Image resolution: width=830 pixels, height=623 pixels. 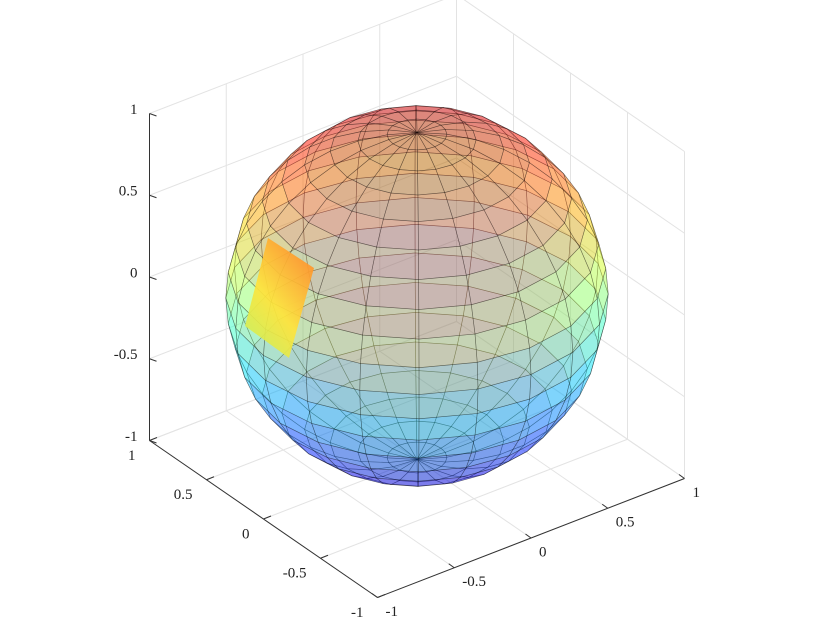 What do you see at coordinates (357, 613) in the screenshot?
I see `x-tick-label: -1` at bounding box center [357, 613].